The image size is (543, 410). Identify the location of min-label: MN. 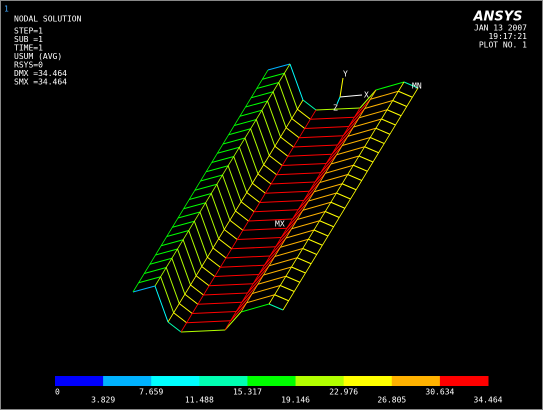
(417, 86).